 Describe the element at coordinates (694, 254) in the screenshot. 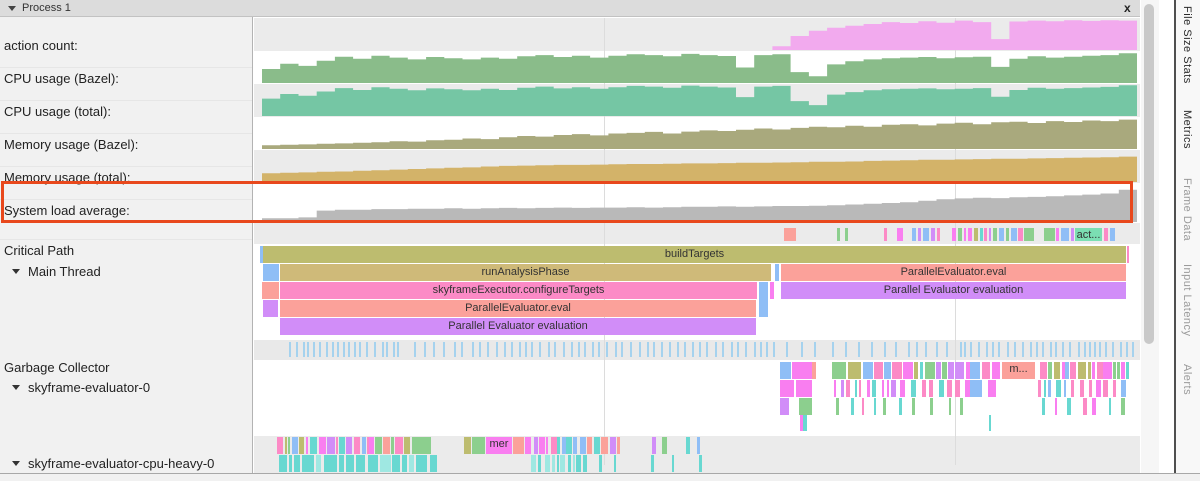

I see `trace-event-labeled: buildTargets` at that location.